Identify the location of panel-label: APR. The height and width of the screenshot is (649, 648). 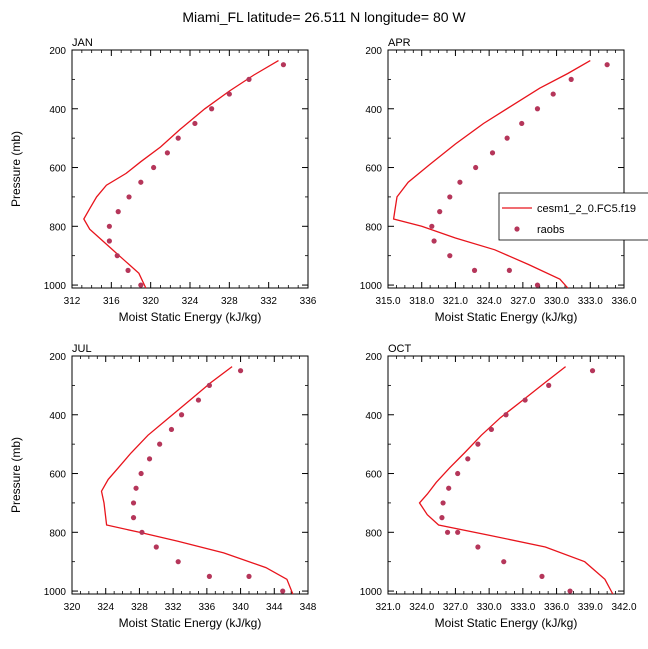
(399, 43).